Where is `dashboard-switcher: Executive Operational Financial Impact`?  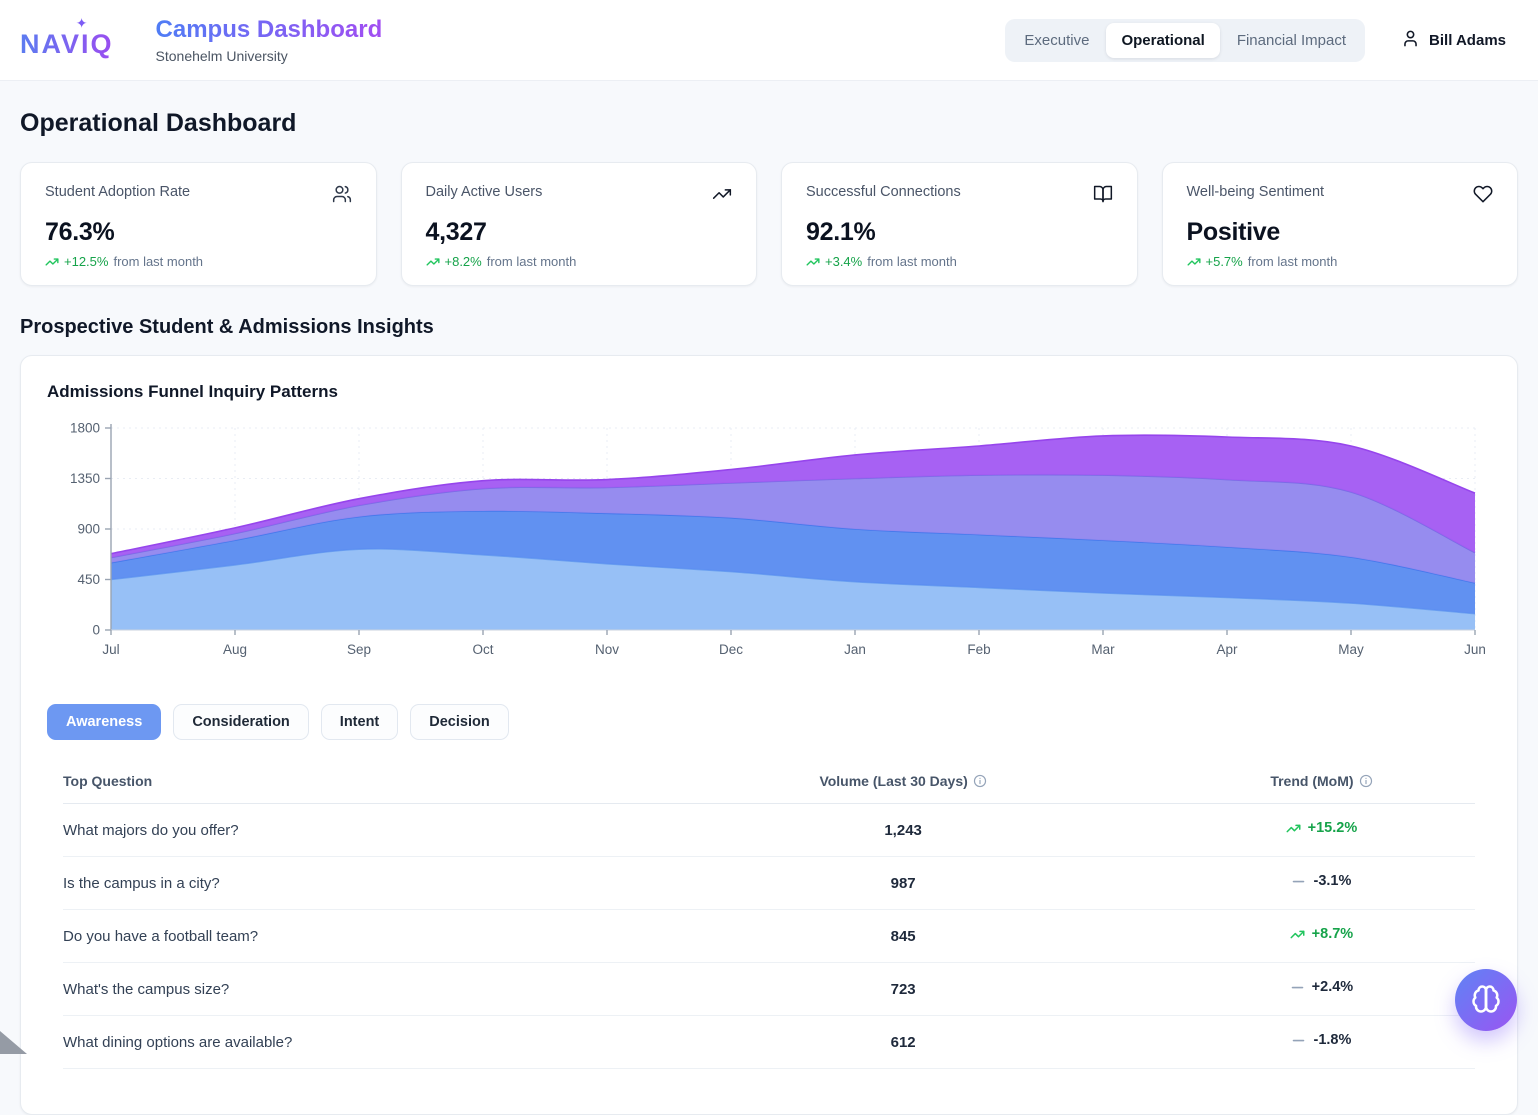
dashboard-switcher: Executive Operational Financial Impact is located at coordinates (1185, 40).